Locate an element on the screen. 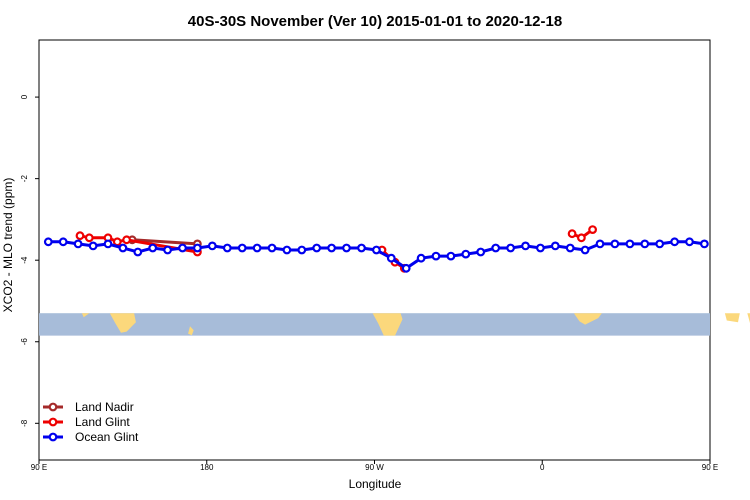 Image resolution: width=750 pixels, height=500 pixels. legend-label: Land Nadir is located at coordinates (104, 407).